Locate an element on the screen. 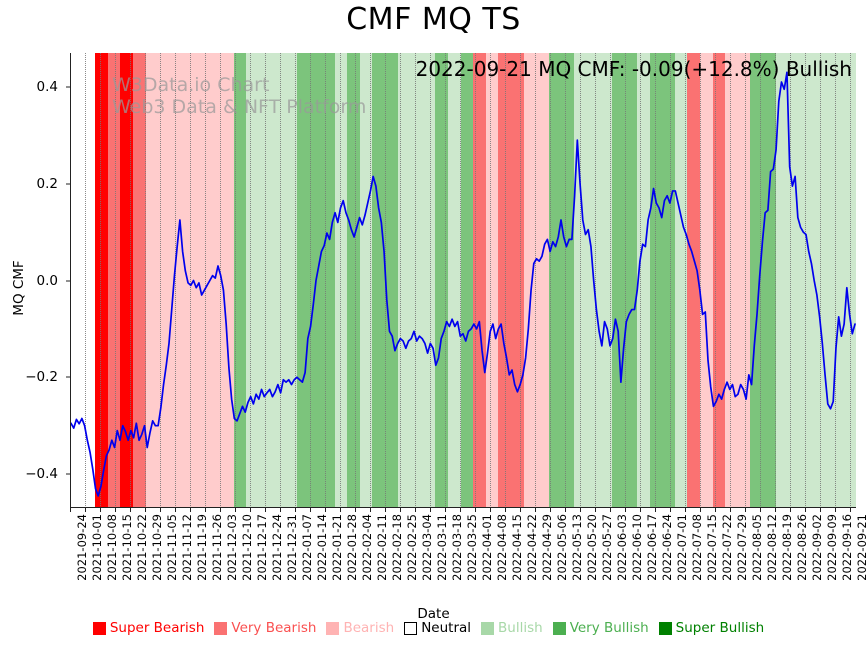 Image resolution: width=867 pixels, height=646 pixels. x-tick-label: 2022-03-04 is located at coordinates (427, 547).